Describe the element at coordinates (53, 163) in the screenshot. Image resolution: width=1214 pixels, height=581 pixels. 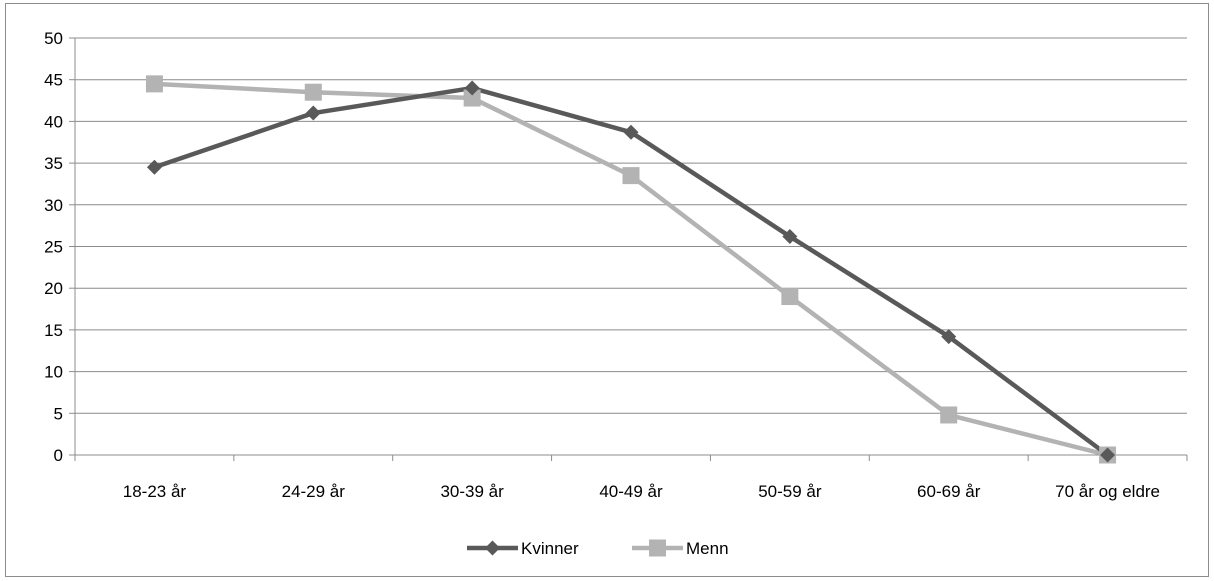
I see `y-tick-label: 35` at that location.